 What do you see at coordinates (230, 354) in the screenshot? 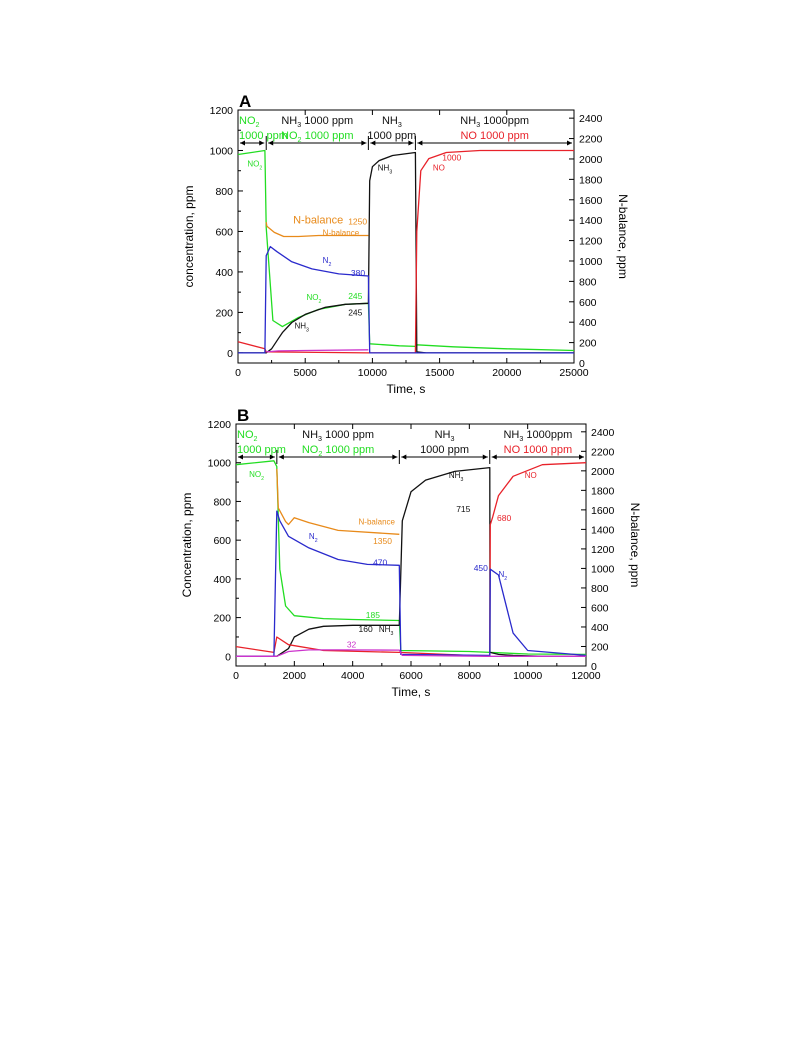
I see `y-tick-label: 0` at bounding box center [230, 354].